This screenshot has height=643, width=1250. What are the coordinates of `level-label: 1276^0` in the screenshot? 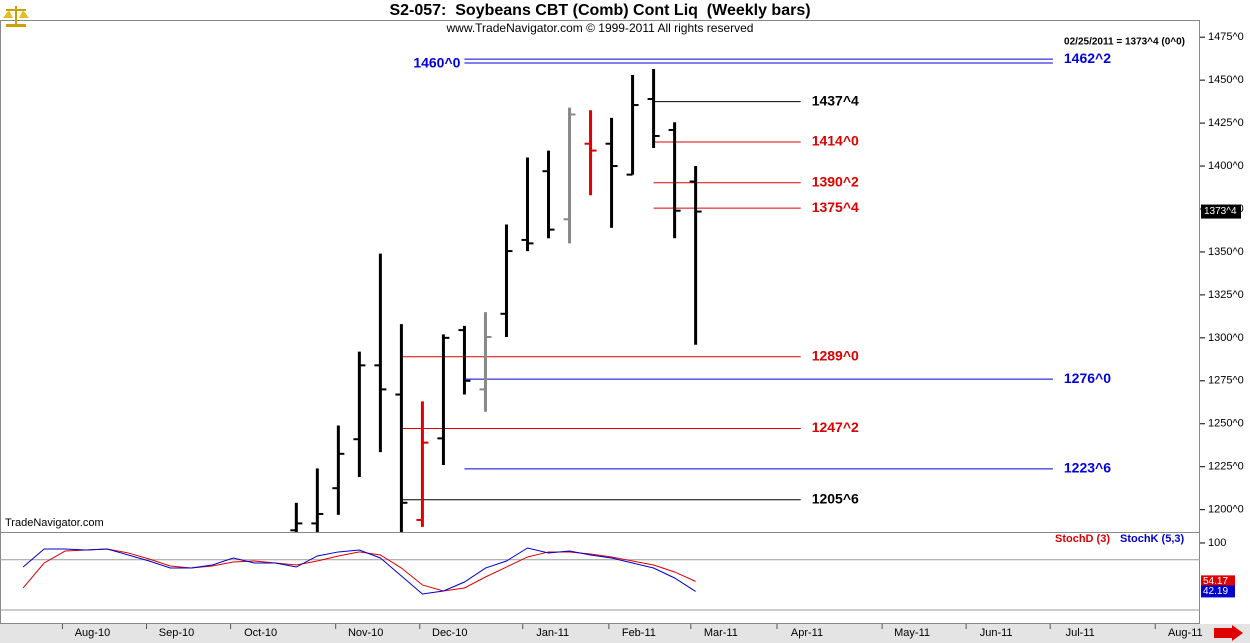 It's located at (1087, 378).